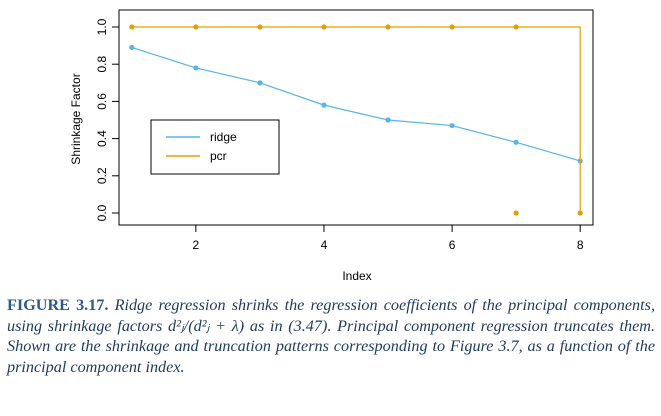 The width and height of the screenshot is (661, 416). Describe the element at coordinates (196, 245) in the screenshot. I see `x-tick-label: 2` at that location.